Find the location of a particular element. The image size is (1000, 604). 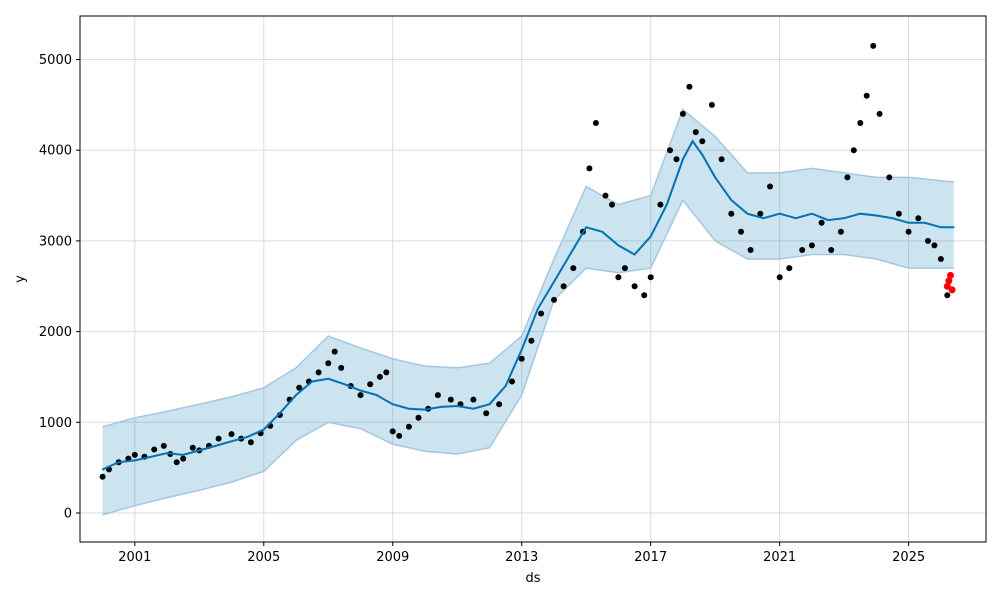

y-tick-label: 4000 is located at coordinates (55, 151).